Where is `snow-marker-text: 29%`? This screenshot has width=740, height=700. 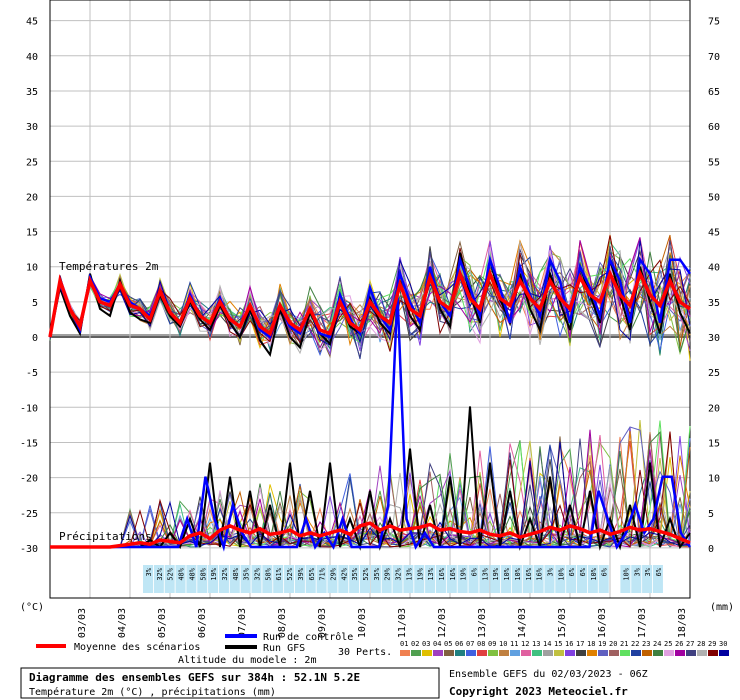 snow-marker-text: 29% is located at coordinates (333, 573).